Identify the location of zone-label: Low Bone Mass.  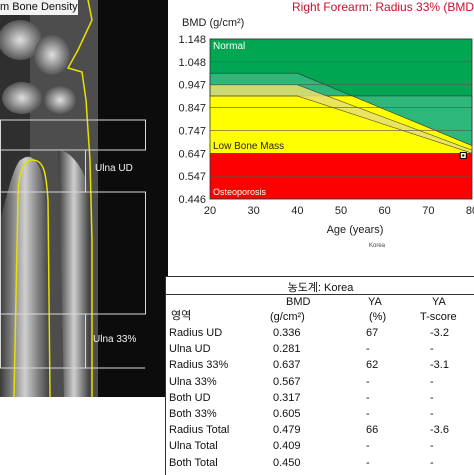
(248, 146).